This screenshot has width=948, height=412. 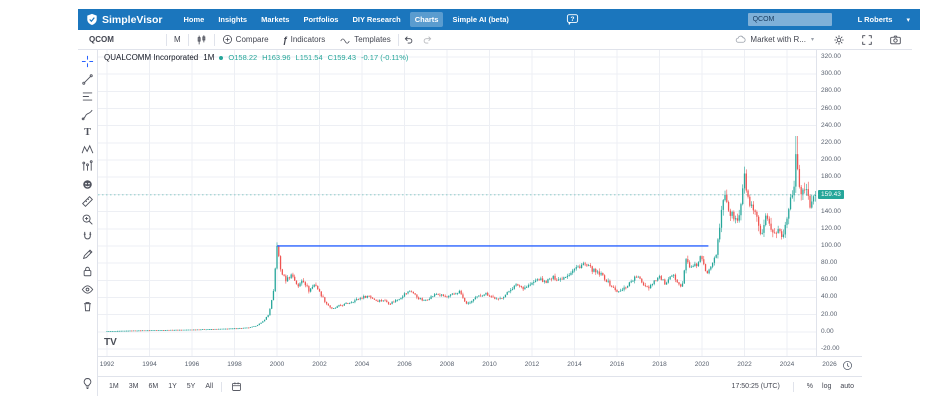 What do you see at coordinates (209, 386) in the screenshot?
I see `range-all: All` at bounding box center [209, 386].